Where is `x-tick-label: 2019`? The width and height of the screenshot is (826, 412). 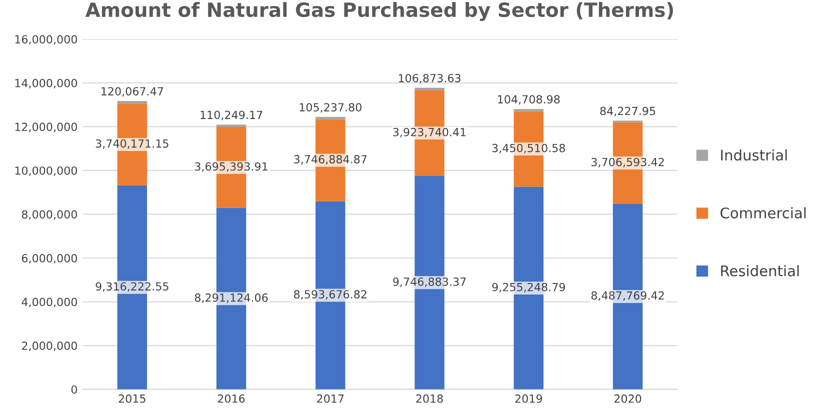 x-tick-label: 2019 is located at coordinates (528, 398).